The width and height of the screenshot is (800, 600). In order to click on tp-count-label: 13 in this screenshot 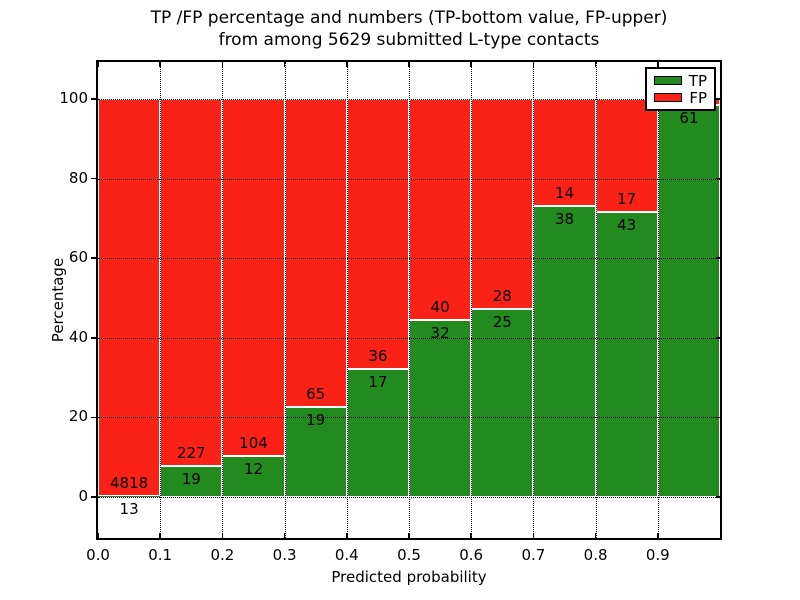, I will do `click(129, 508)`.